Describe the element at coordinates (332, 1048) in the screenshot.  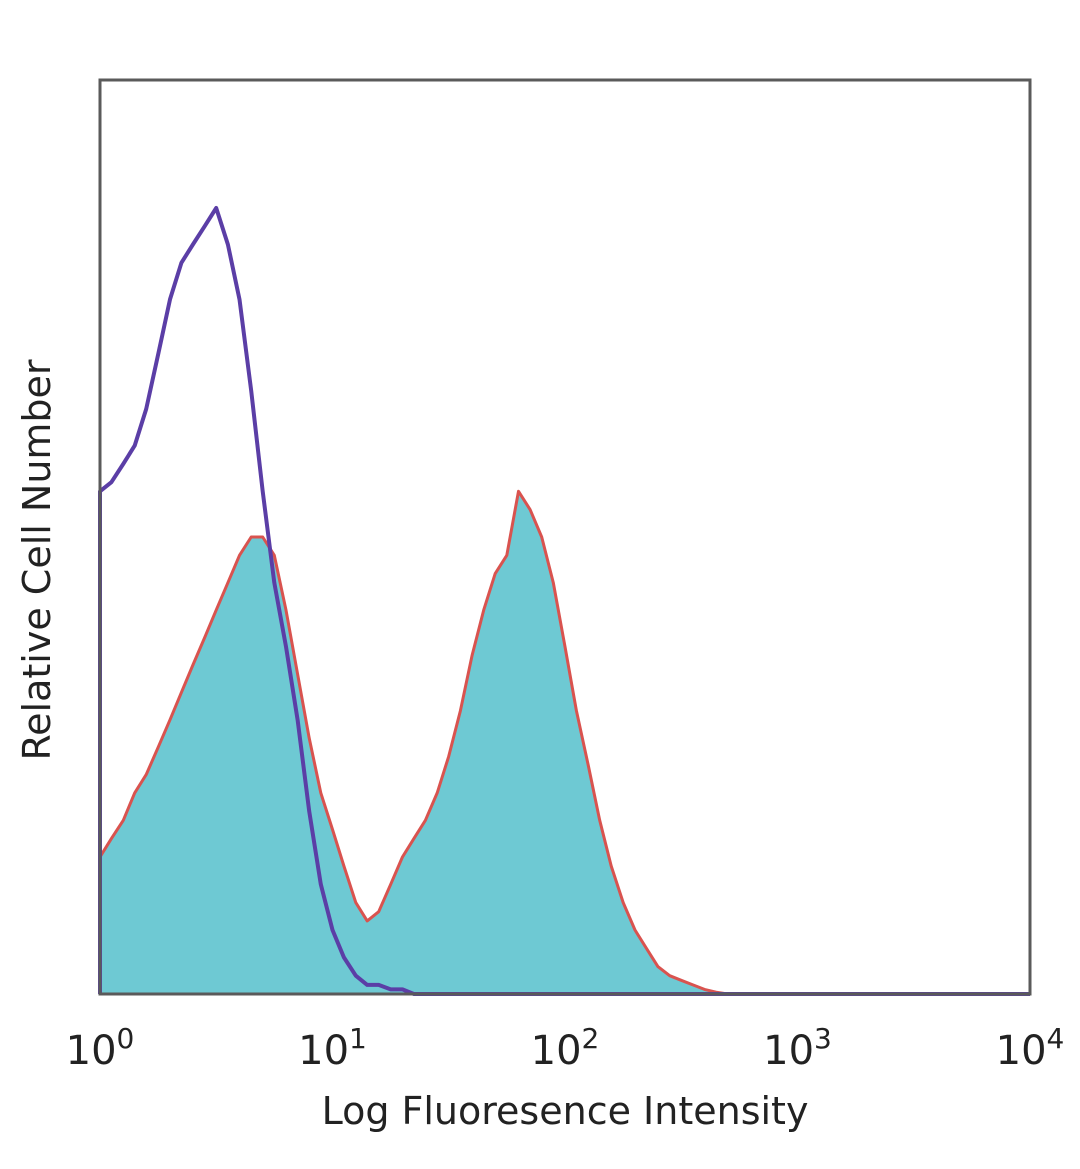
I see `x-tick-label: 101` at that location.